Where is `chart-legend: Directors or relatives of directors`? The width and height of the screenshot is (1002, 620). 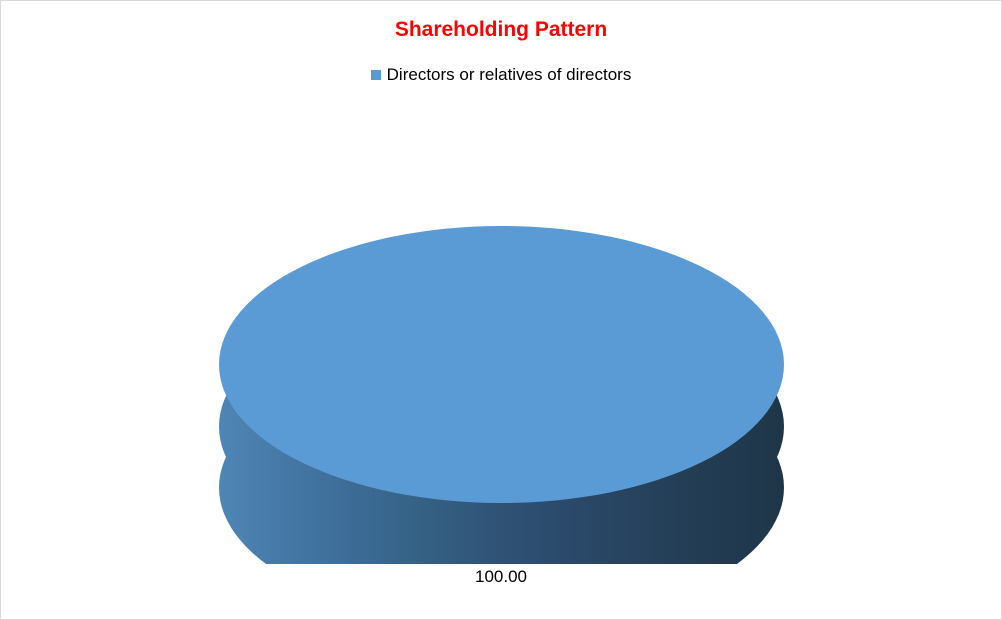 chart-legend: Directors or relatives of directors is located at coordinates (501, 75).